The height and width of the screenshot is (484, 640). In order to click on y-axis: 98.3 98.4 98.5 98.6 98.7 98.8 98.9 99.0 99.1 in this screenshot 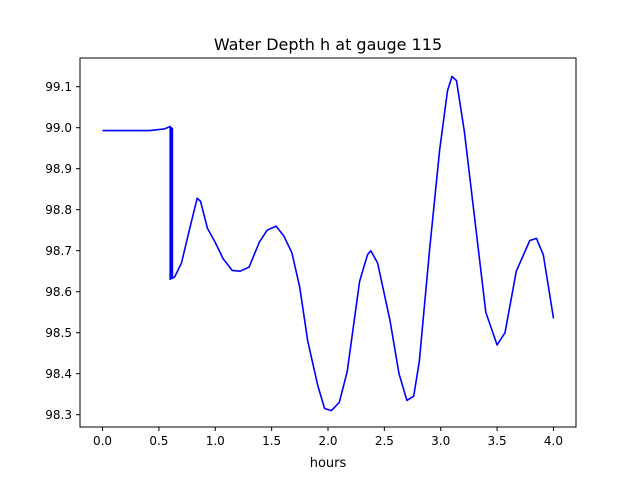, I will do `click(62, 251)`.